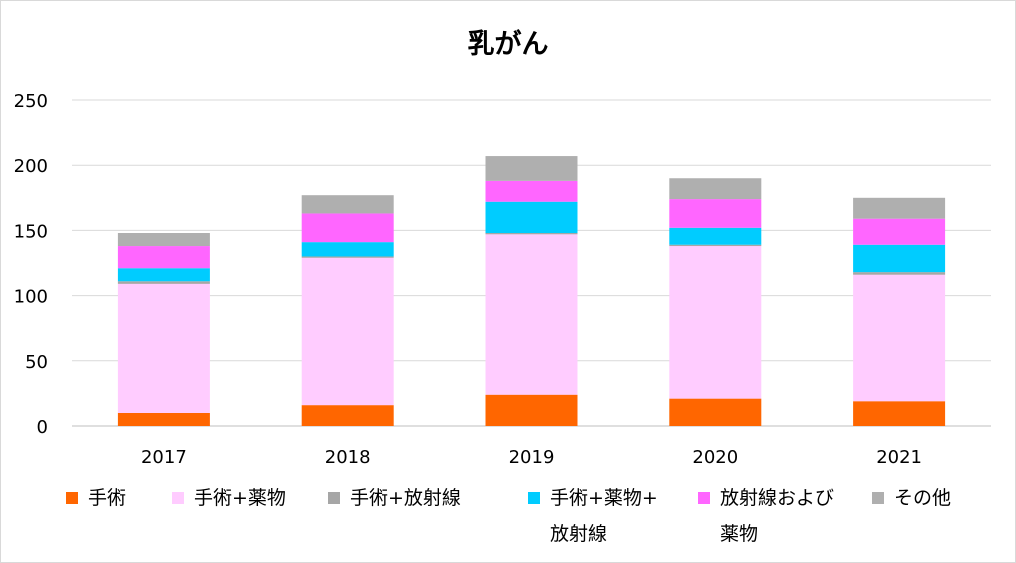  Describe the element at coordinates (899, 208) in the screenshot. I see `bar-segment-6-2021` at that location.